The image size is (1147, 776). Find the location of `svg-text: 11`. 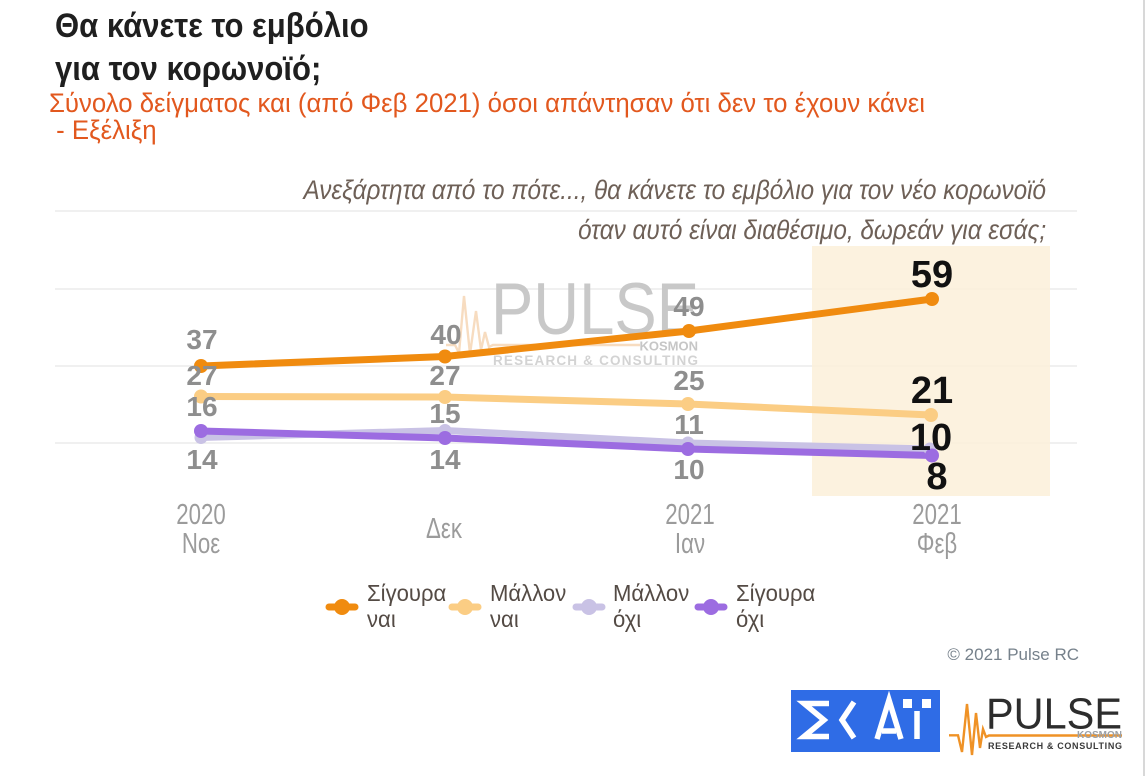

svg-text: 11 is located at coordinates (689, 424).